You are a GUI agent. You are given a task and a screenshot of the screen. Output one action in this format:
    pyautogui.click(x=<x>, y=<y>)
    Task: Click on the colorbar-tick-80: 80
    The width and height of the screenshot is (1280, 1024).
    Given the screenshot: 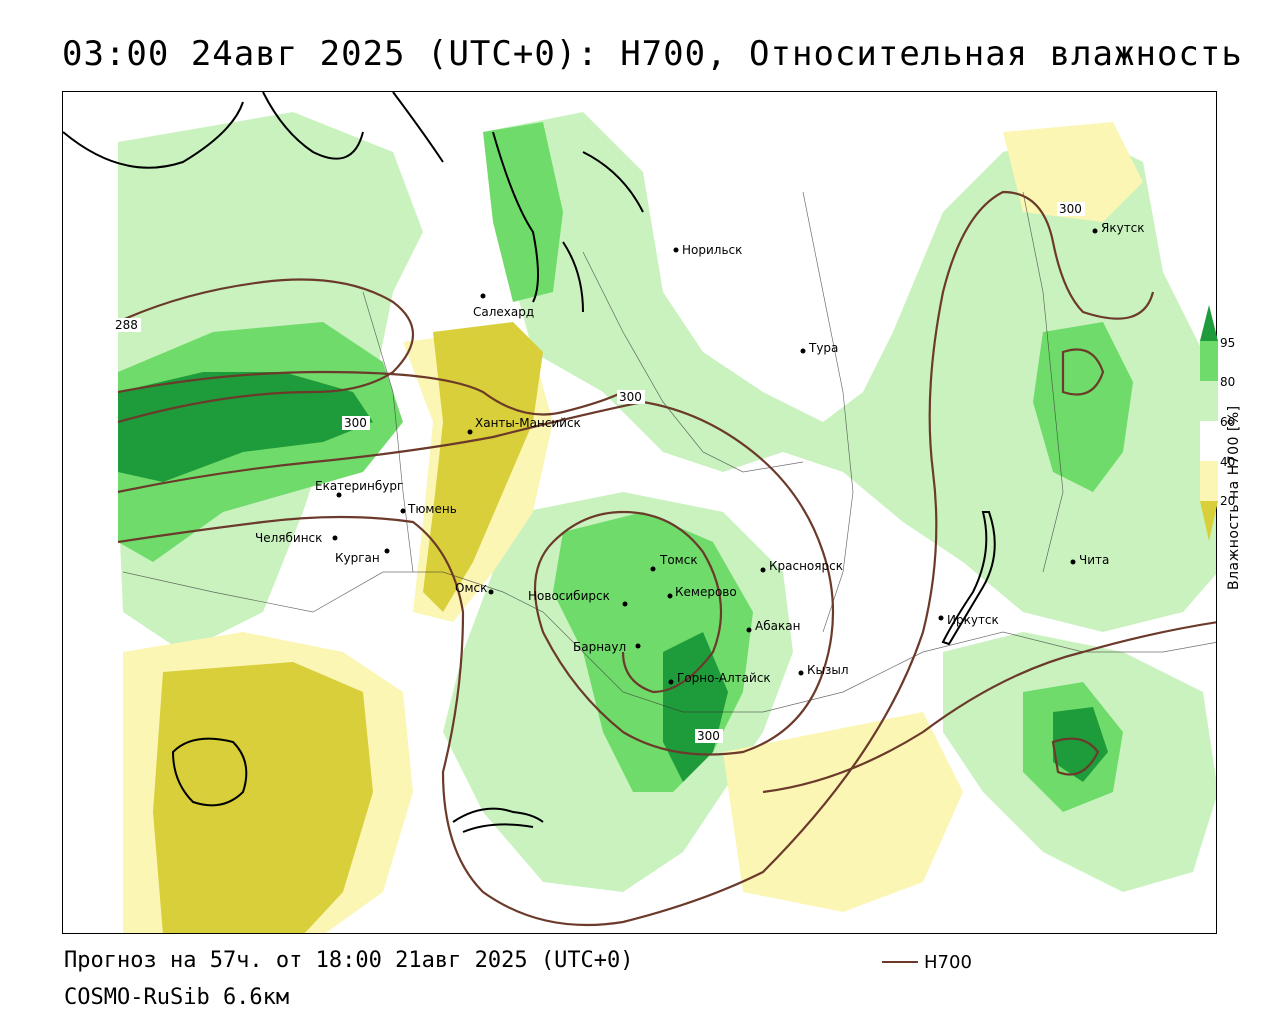 What is the action you would take?
    pyautogui.click(x=1228, y=382)
    